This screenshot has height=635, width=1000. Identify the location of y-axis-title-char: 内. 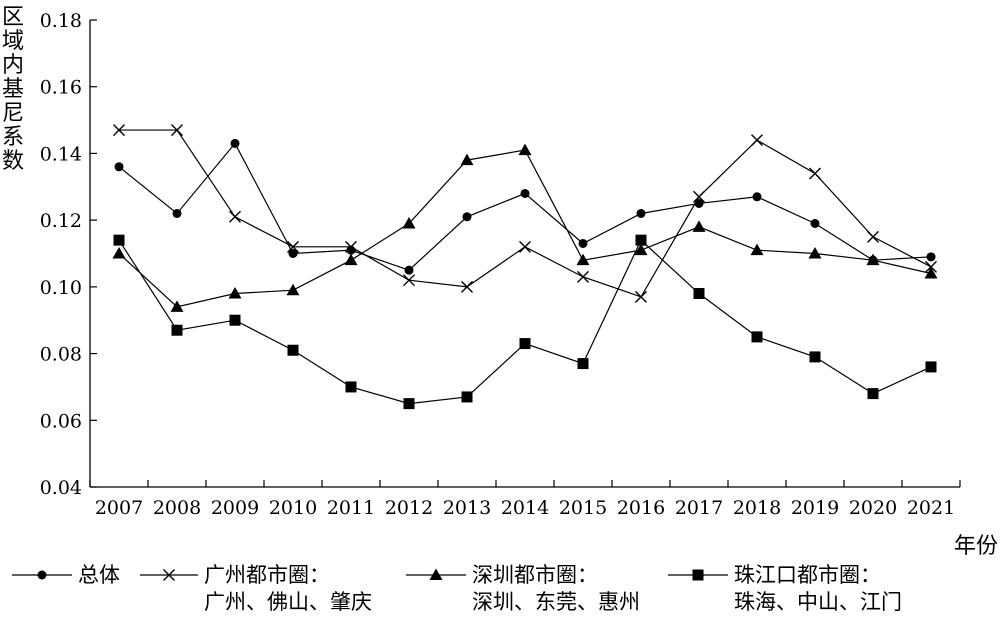
(13, 65).